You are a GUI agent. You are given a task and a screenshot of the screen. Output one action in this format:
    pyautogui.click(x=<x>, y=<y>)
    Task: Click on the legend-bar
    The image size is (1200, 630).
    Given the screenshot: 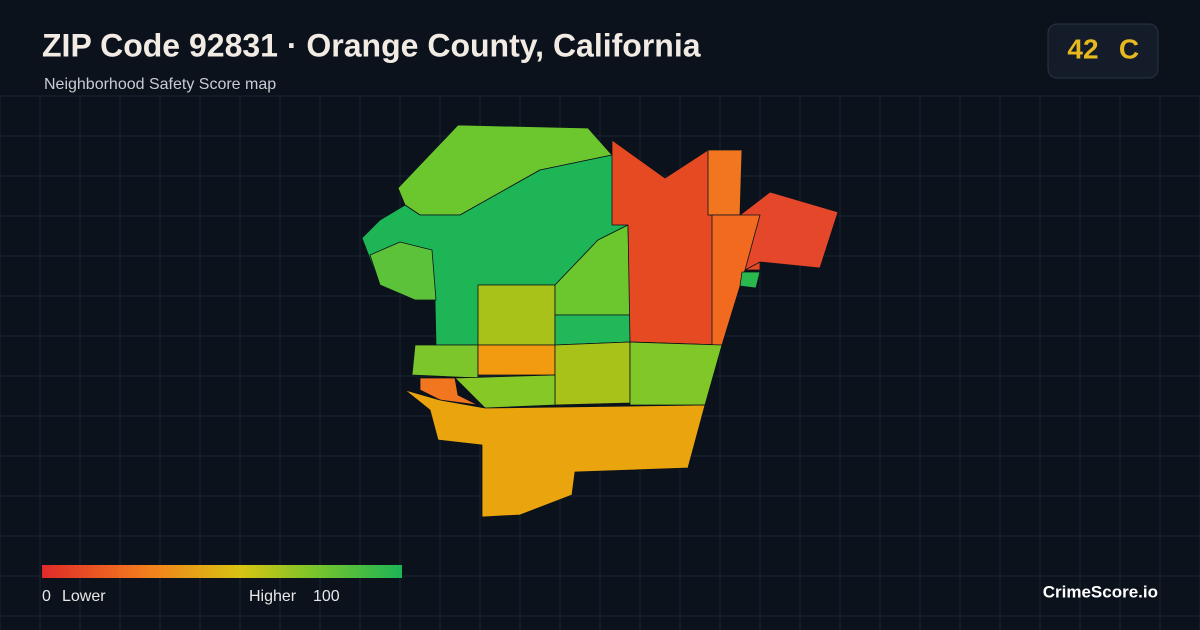 What is the action you would take?
    pyautogui.click(x=222, y=571)
    